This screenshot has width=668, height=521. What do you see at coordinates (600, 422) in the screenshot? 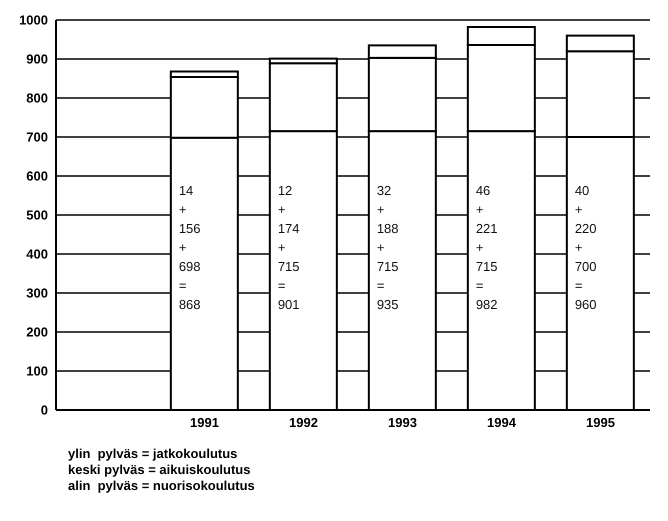
I see `x-tick-label: 1995` at bounding box center [600, 422].